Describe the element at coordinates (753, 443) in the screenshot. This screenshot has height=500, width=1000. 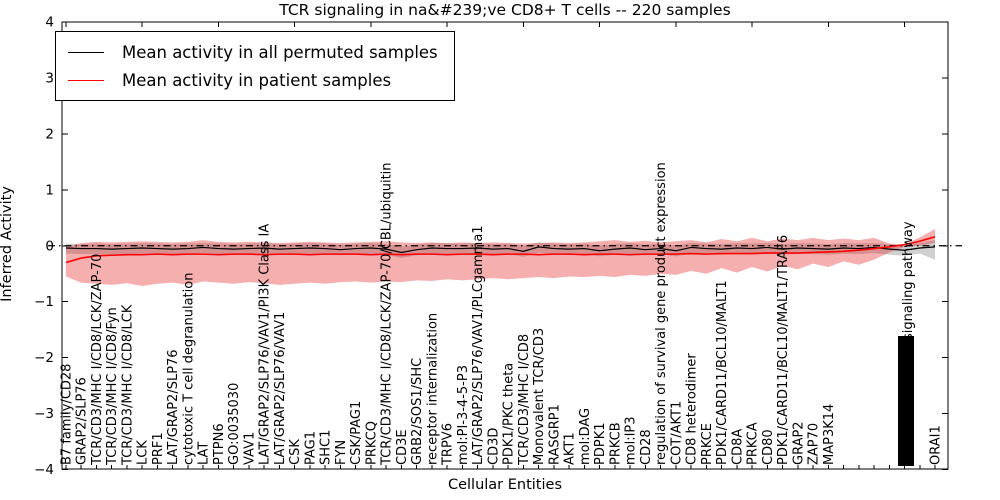
I see `x-tick-label: PRKCA` at that location.